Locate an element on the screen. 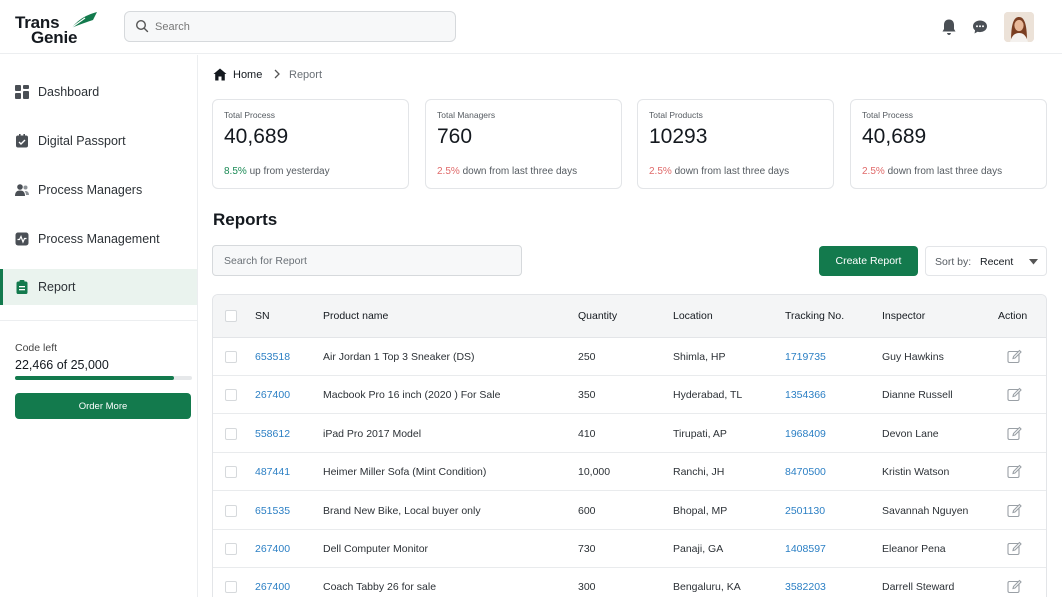  user-avatar is located at coordinates (1019, 27).